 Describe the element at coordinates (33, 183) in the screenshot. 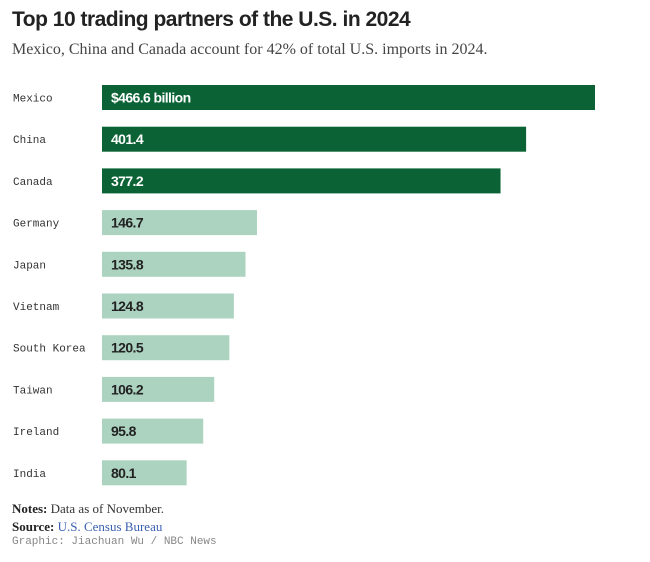

I see `category-label: Canada` at that location.